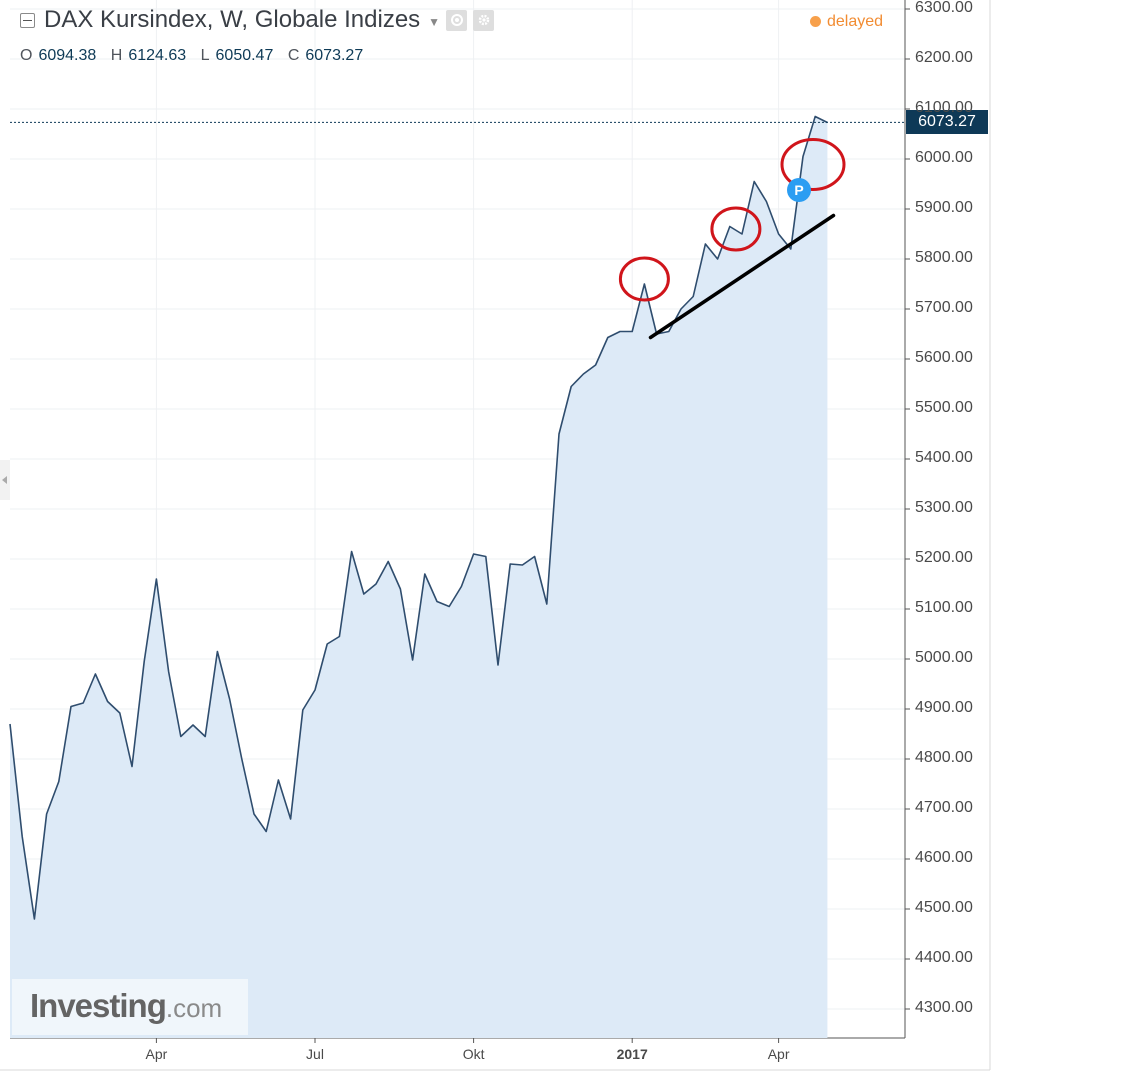 This screenshot has height=1079, width=1128. Describe the element at coordinates (244, 55) in the screenshot. I see `low-value: 6050.47` at that location.